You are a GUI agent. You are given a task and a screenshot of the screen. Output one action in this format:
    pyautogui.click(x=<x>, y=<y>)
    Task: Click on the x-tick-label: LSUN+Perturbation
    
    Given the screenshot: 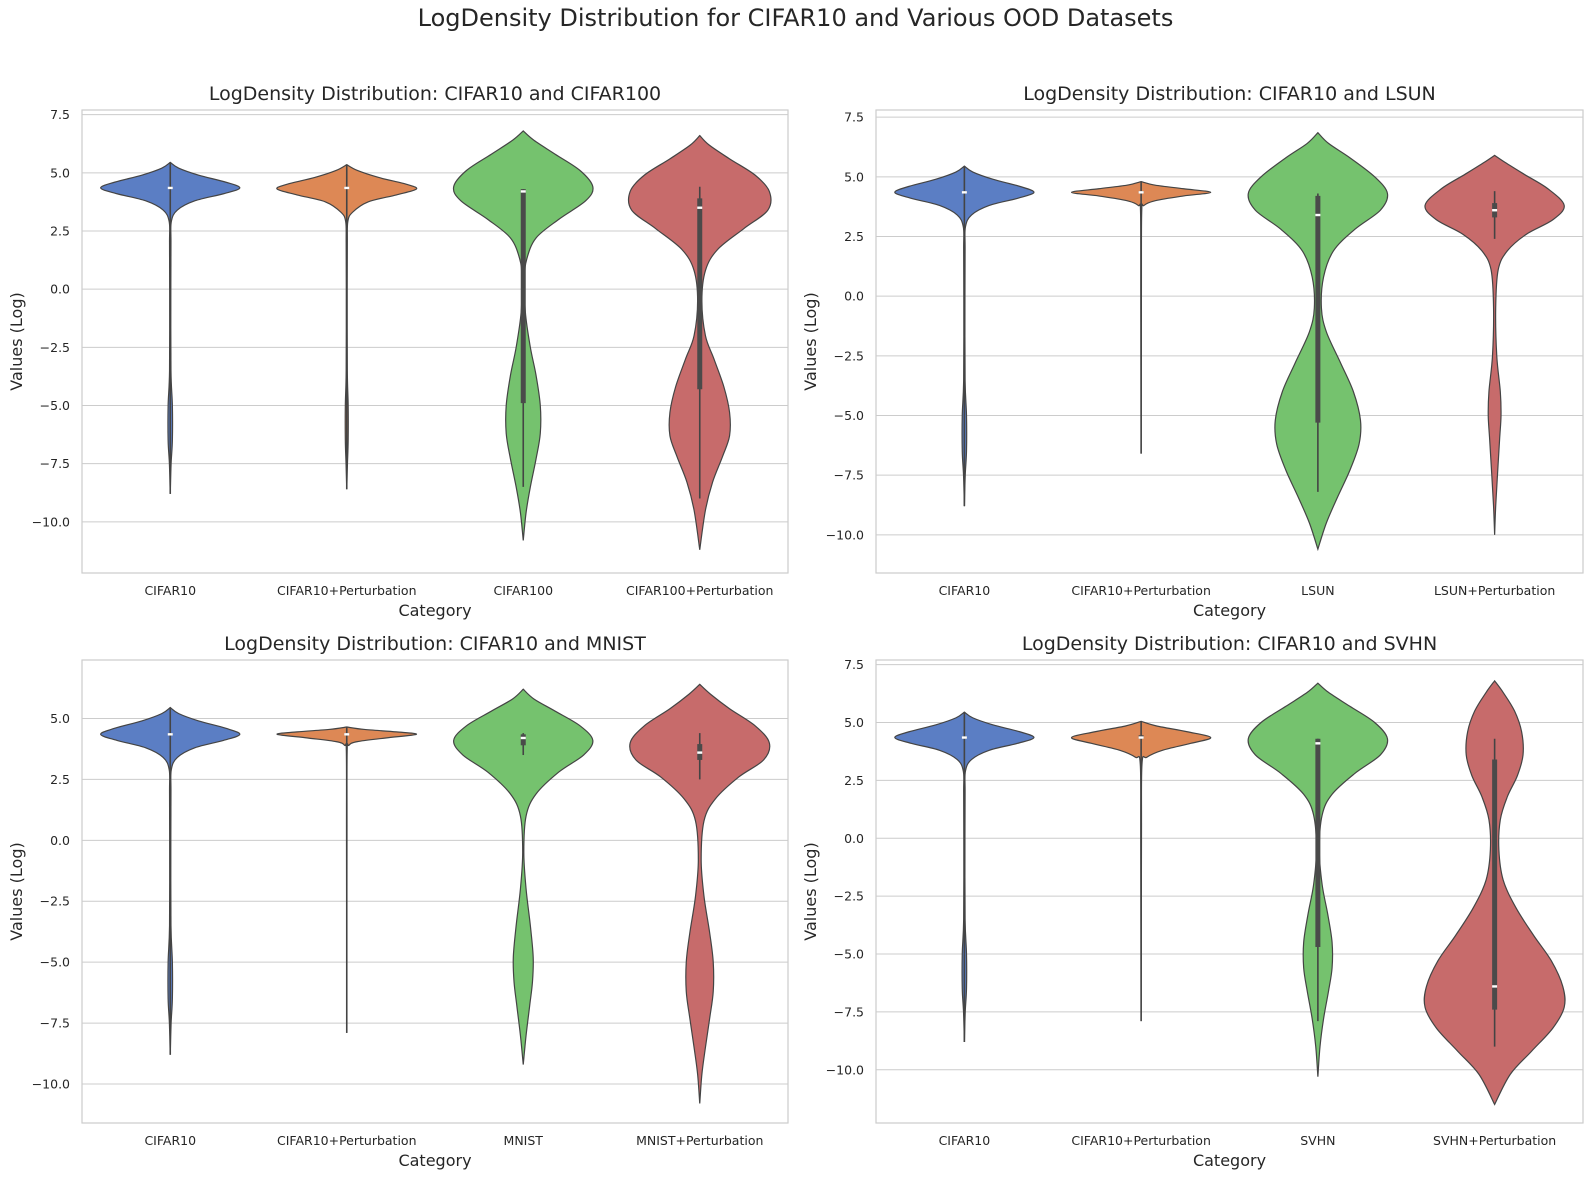 What is the action you would take?
    pyautogui.click(x=1494, y=590)
    